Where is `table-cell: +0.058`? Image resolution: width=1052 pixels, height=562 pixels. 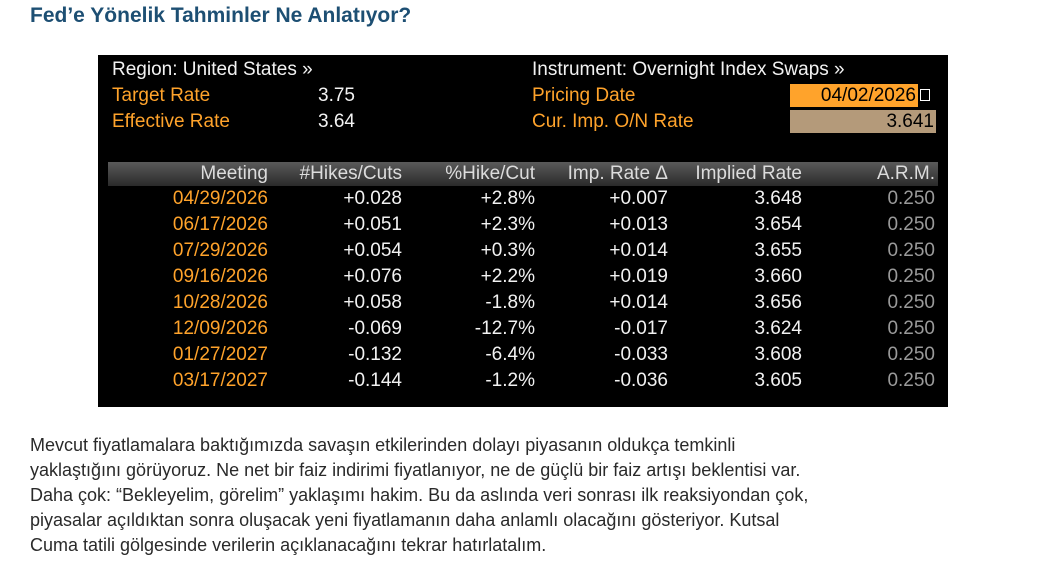
table-cell: +0.058 is located at coordinates (372, 302).